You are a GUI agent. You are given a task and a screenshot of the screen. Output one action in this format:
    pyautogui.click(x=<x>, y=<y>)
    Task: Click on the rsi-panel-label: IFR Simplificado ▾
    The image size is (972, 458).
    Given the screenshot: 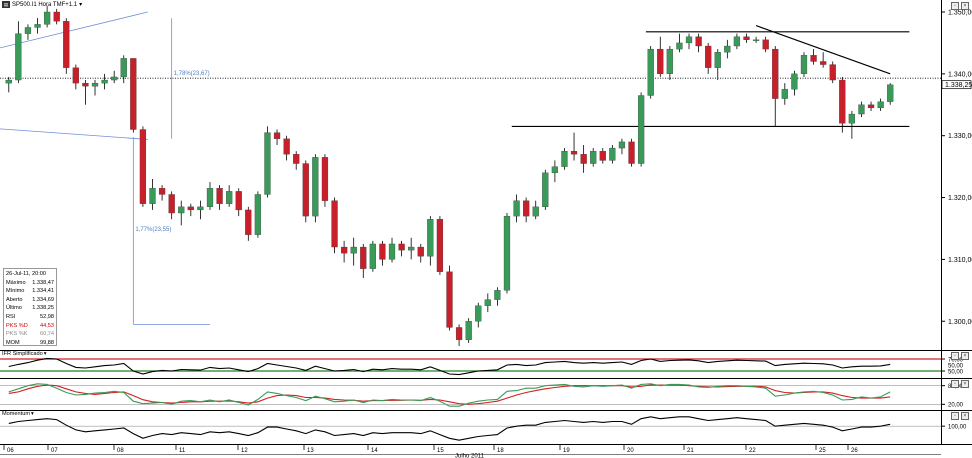 What is the action you would take?
    pyautogui.click(x=24, y=354)
    